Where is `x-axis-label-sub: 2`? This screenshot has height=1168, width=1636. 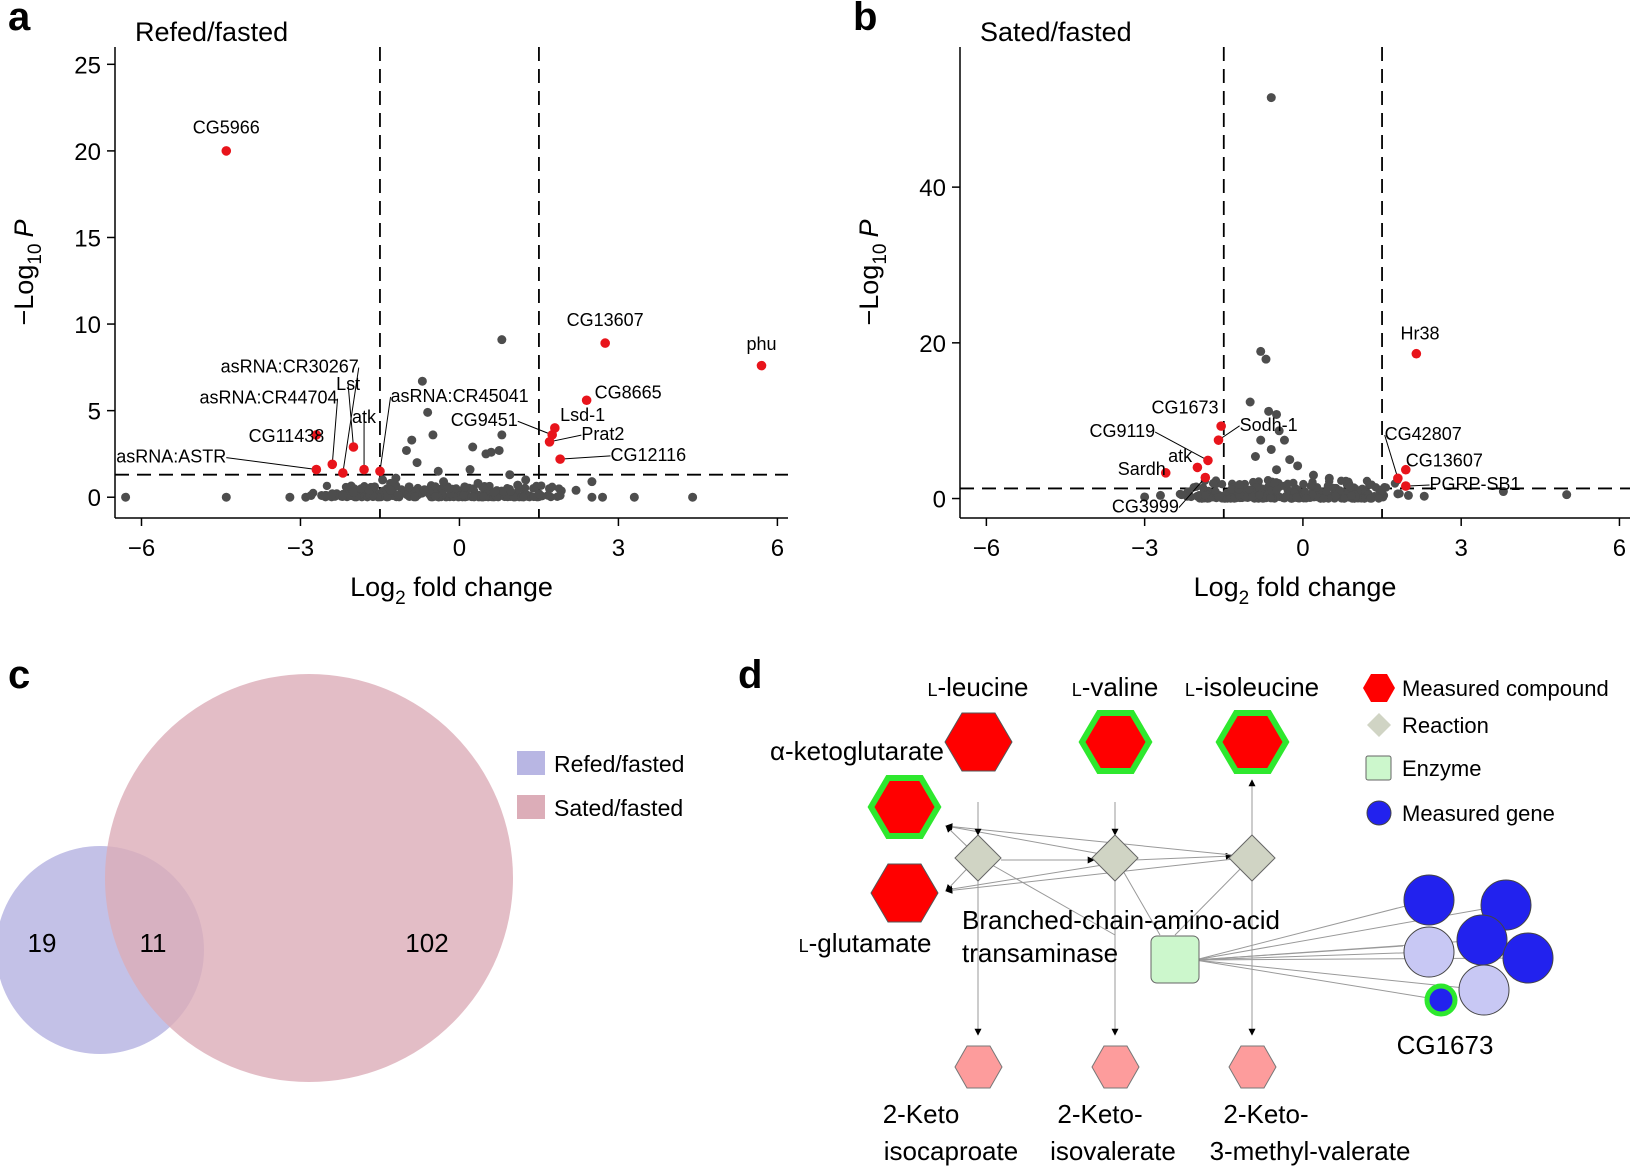
x-axis-label-sub: 2 is located at coordinates (1244, 598).